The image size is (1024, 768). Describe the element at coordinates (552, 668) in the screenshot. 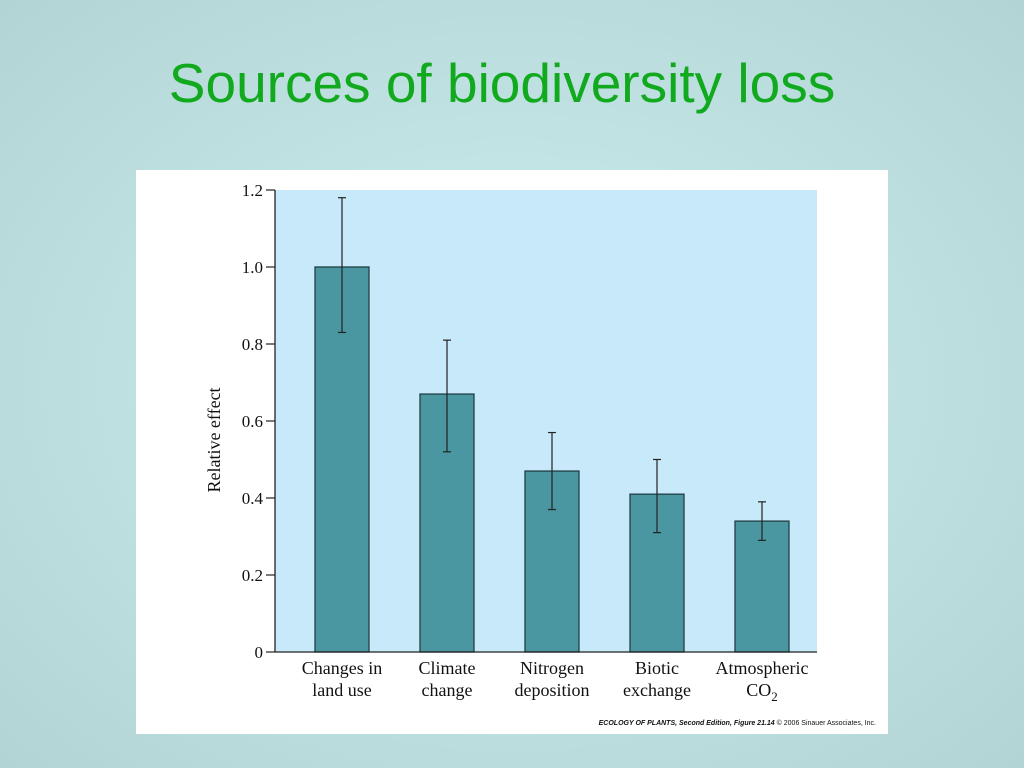

I see `x-category-label: Nitrogen` at that location.